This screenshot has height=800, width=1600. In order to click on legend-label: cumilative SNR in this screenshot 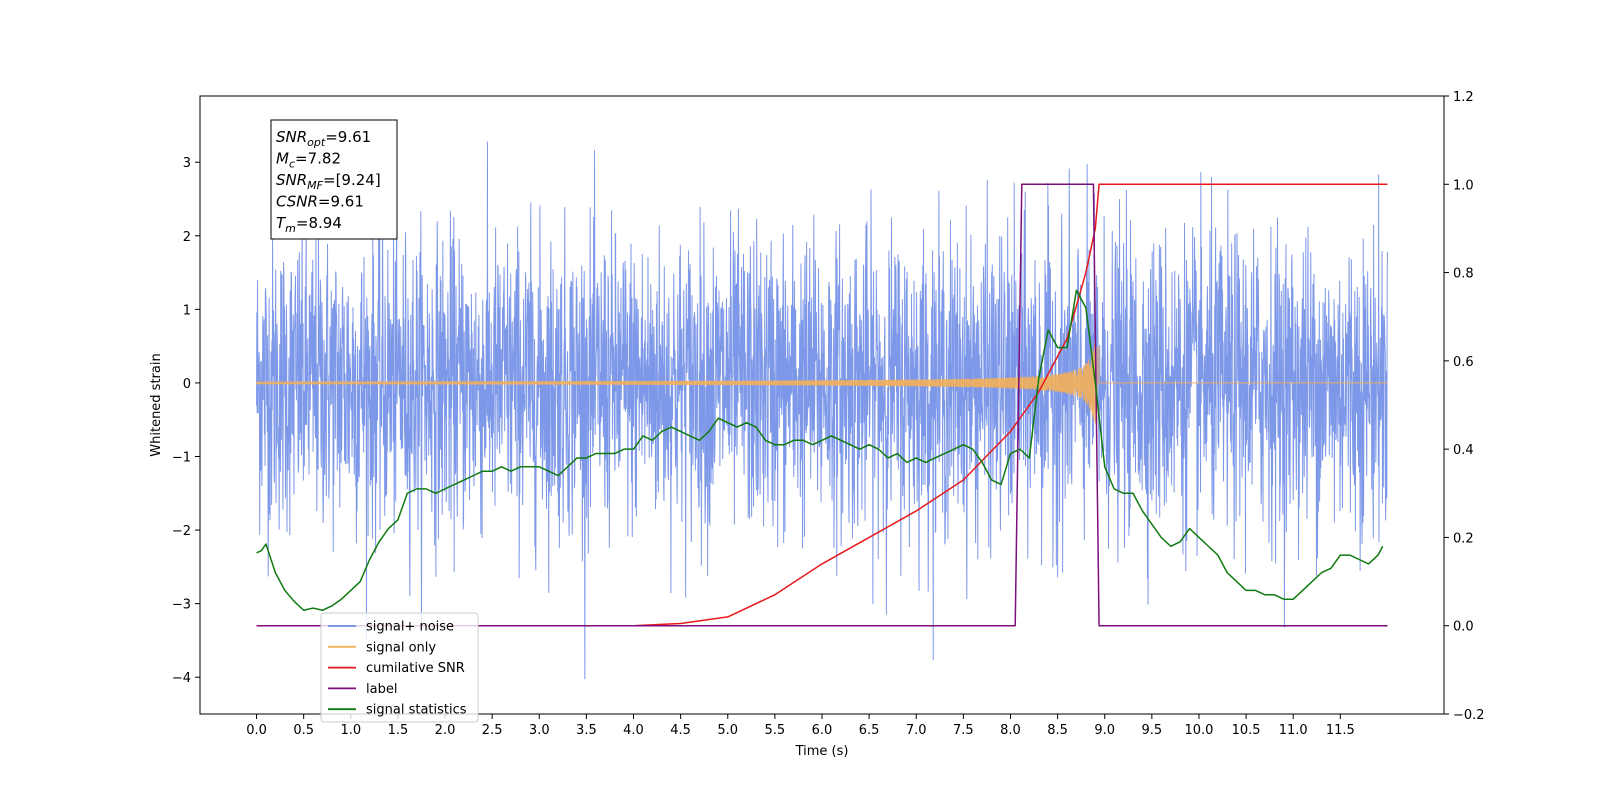, I will do `click(415, 668)`.